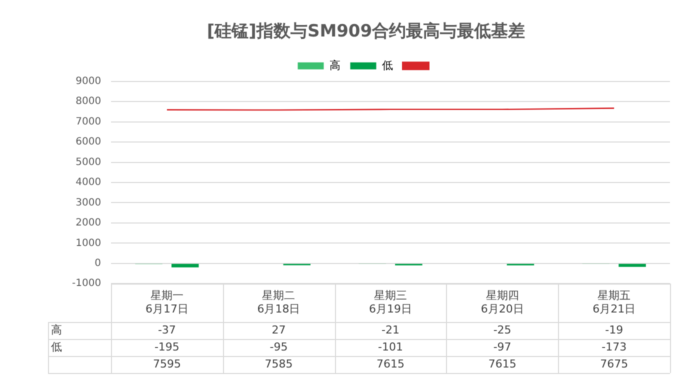  Describe the element at coordinates (167, 347) in the screenshot. I see `data-label: -195` at that location.